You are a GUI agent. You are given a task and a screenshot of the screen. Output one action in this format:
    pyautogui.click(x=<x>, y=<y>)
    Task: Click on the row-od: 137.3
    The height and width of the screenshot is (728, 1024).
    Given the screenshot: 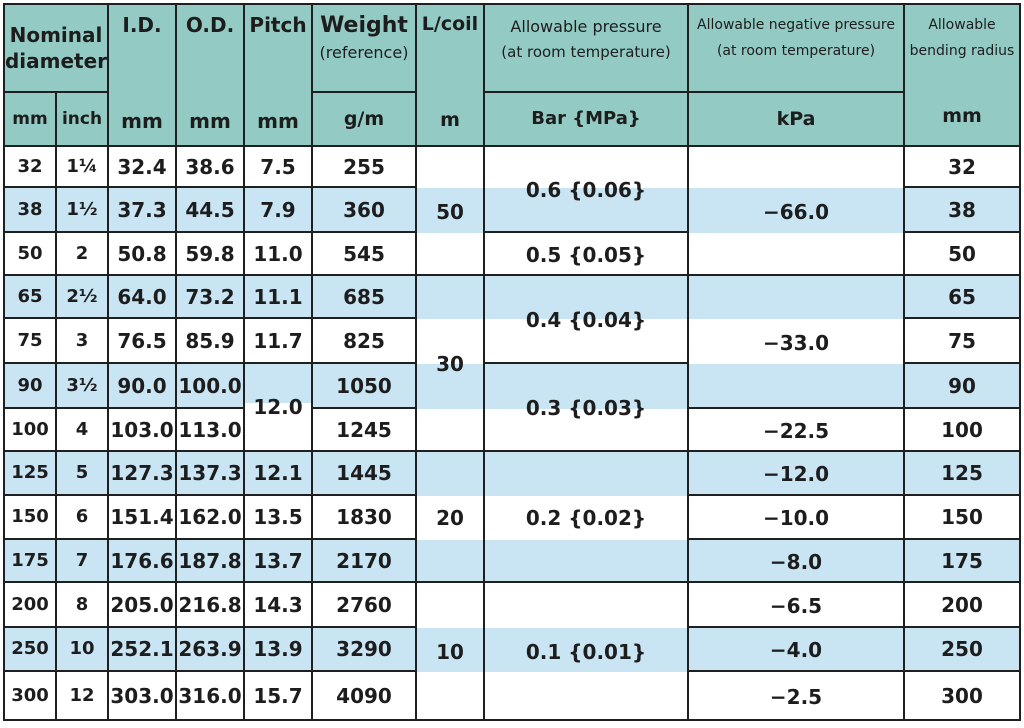 What is the action you would take?
    pyautogui.click(x=210, y=473)
    